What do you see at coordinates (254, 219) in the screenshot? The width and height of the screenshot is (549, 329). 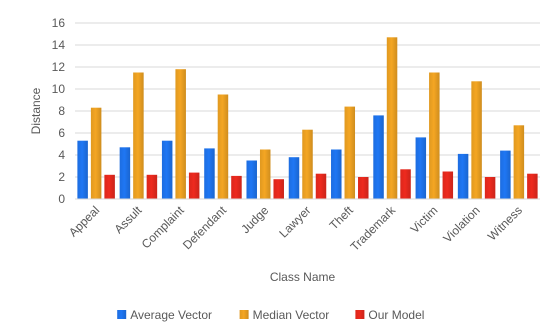 I see `x-tick-label: Judge` at bounding box center [254, 219].